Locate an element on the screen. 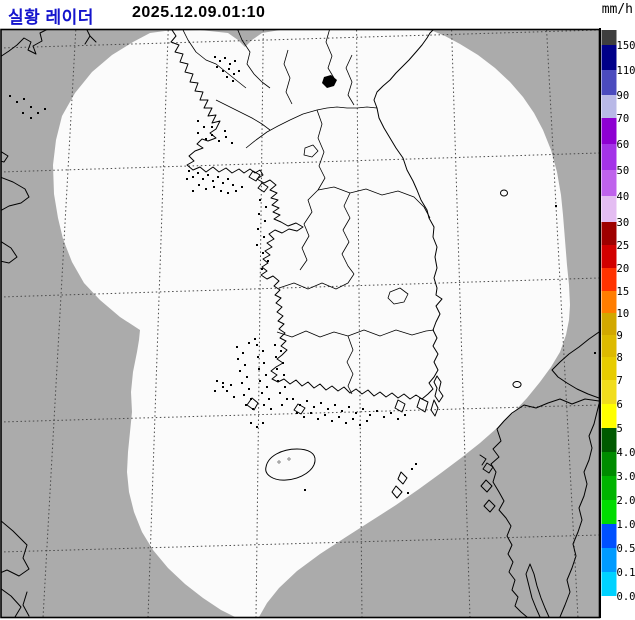 This screenshot has height=620, width=635. unit-label: mm/h is located at coordinates (617, 9).